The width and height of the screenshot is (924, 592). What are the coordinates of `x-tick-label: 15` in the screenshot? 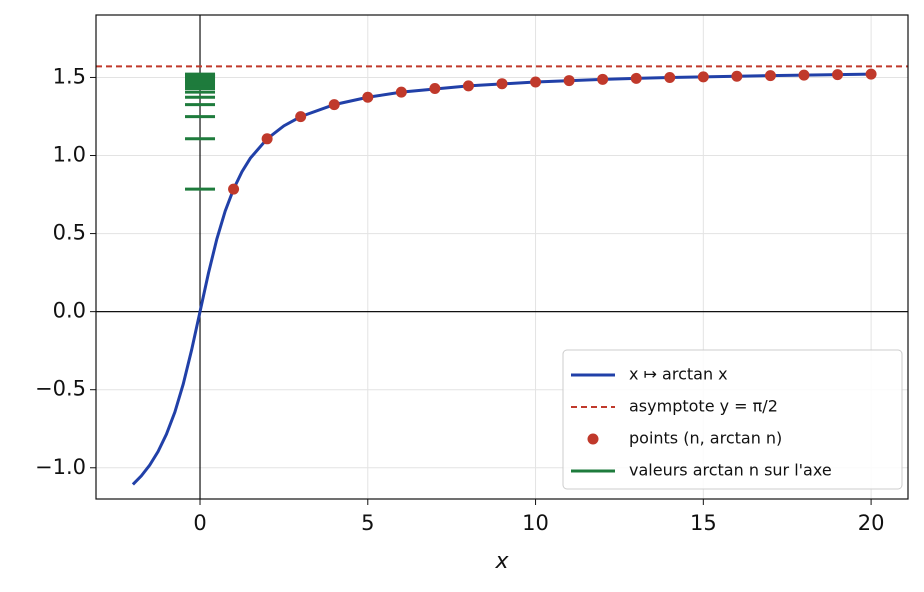 It's located at (703, 523).